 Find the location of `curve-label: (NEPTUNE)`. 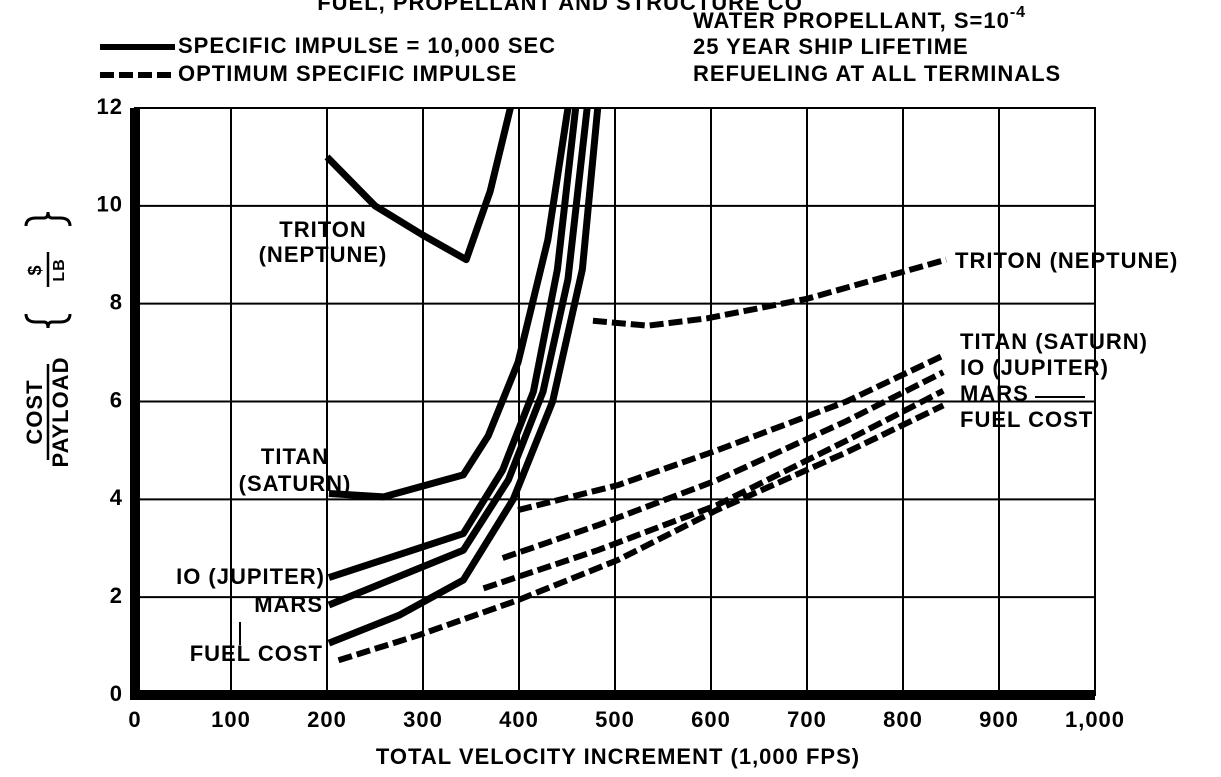

curve-label: (NEPTUNE) is located at coordinates (323, 254).